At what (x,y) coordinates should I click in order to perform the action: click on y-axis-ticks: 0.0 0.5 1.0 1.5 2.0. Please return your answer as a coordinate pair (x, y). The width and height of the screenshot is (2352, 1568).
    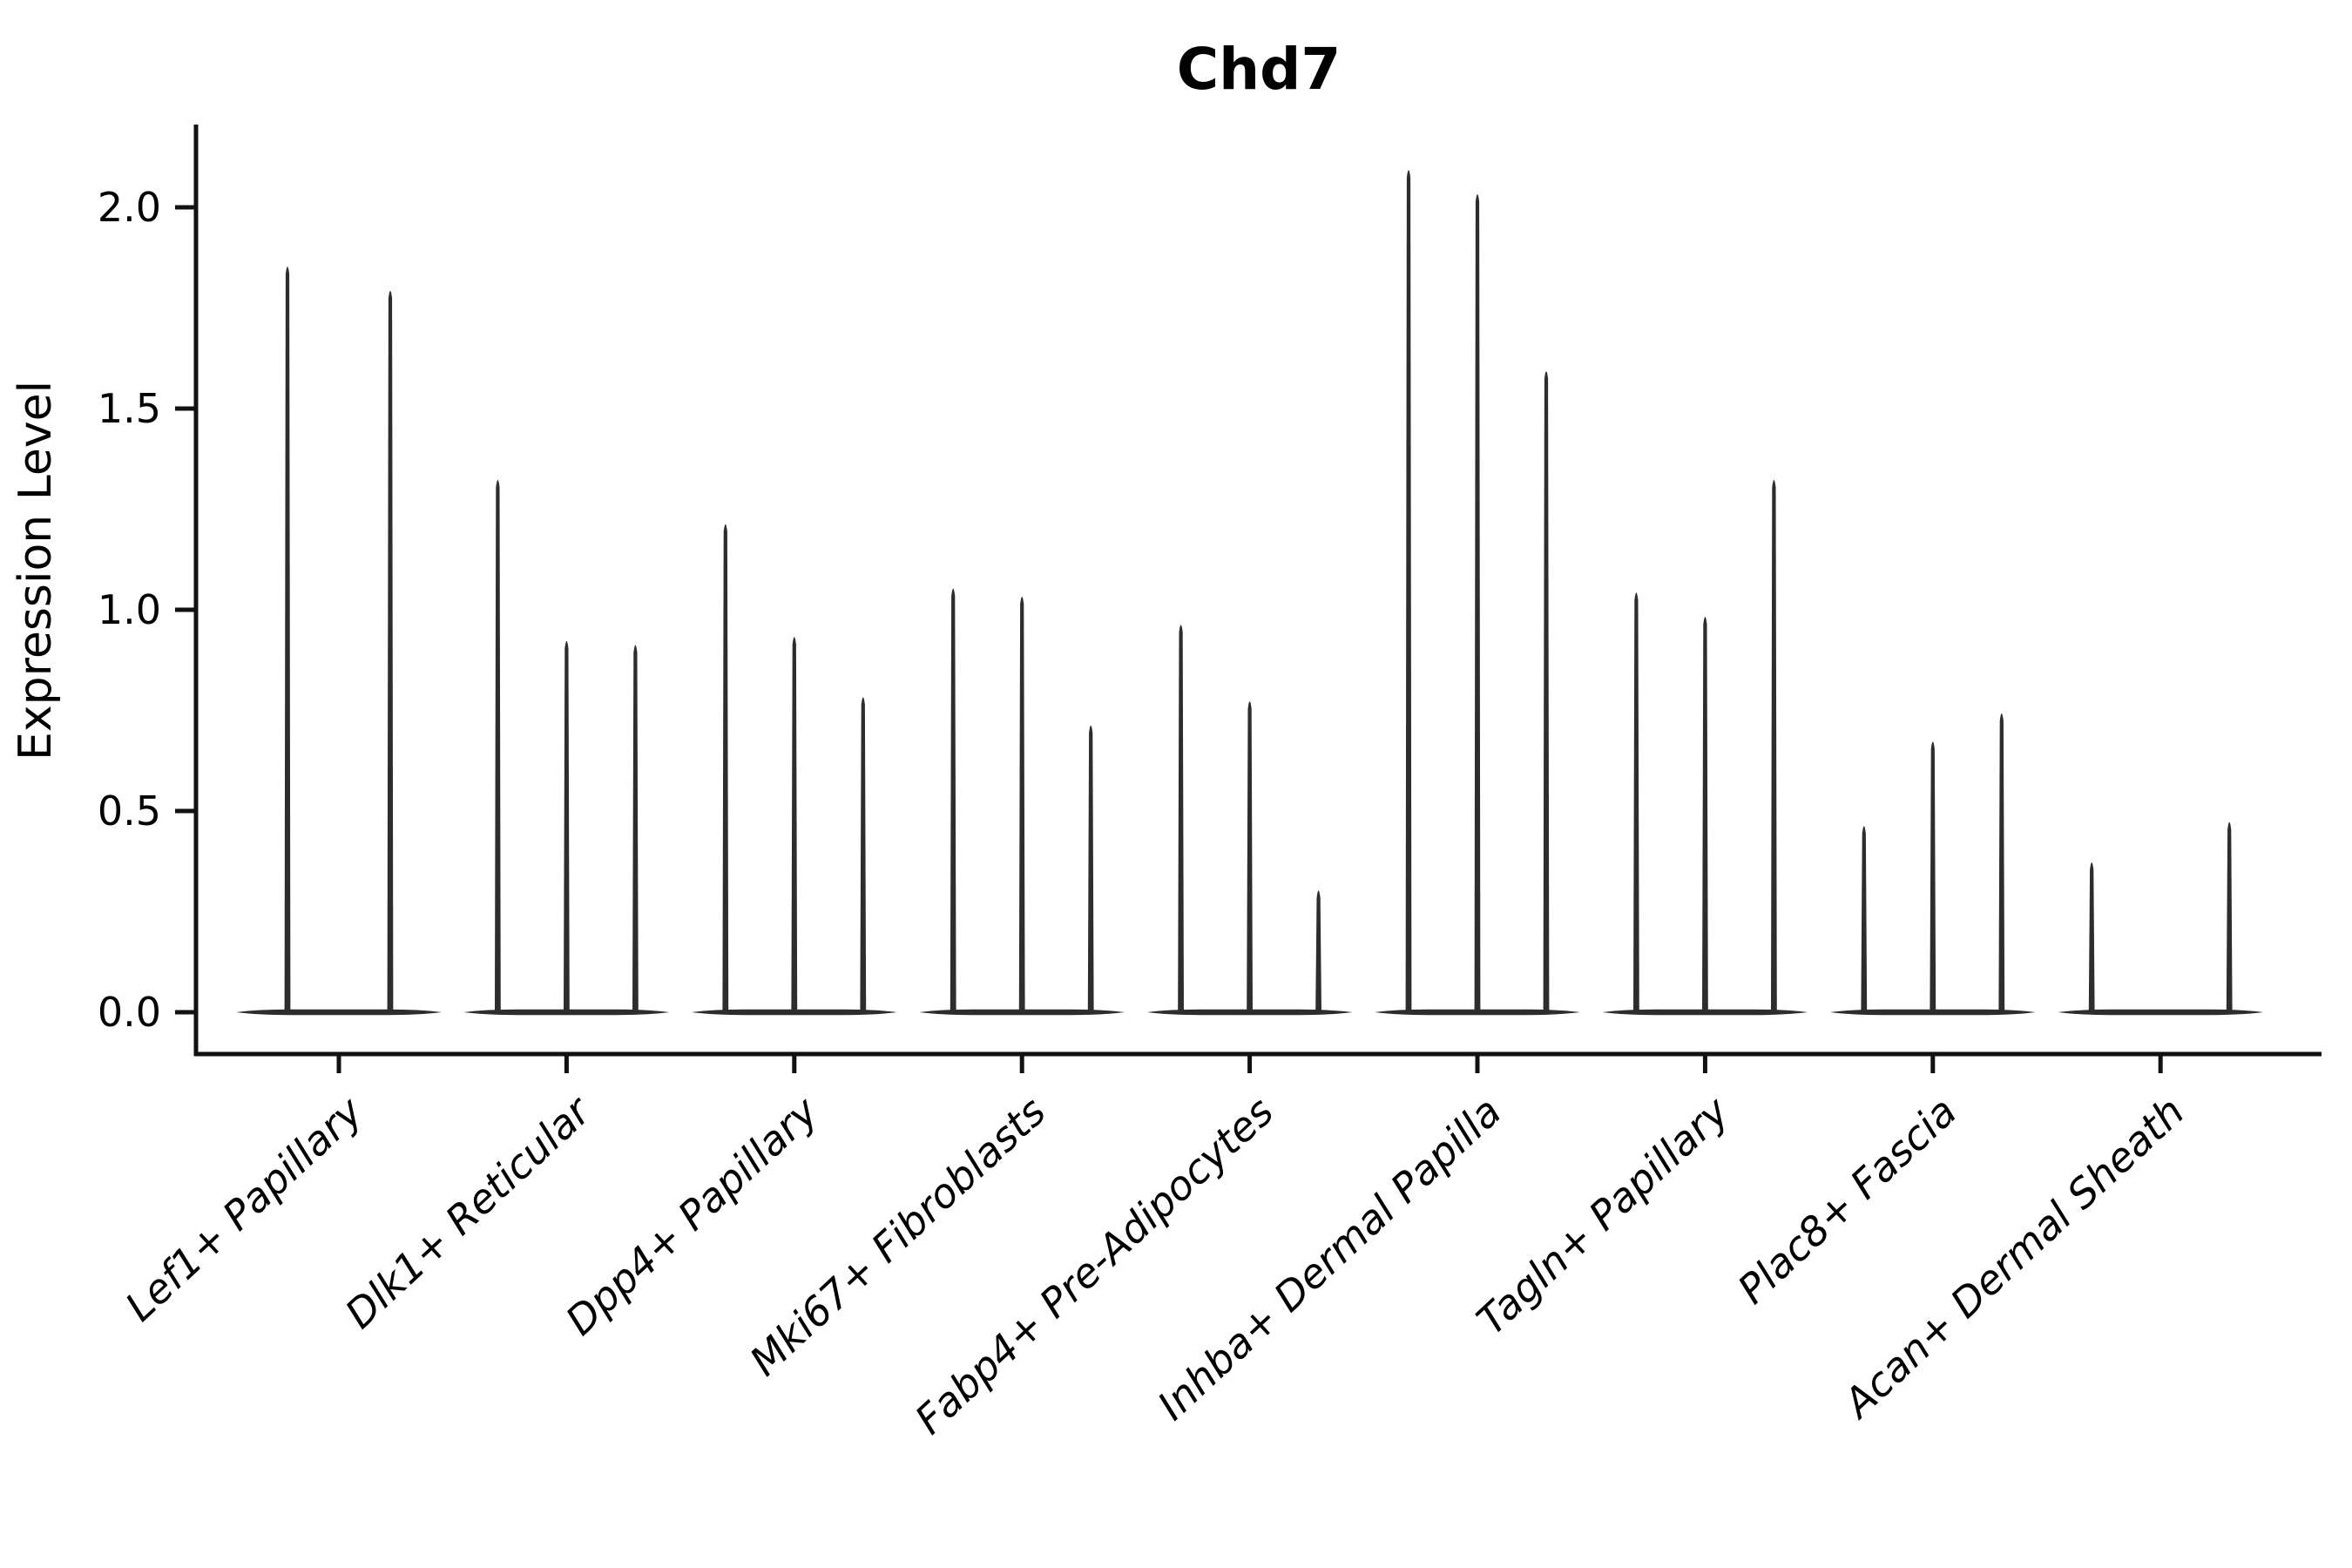
    Looking at the image, I should click on (147, 610).